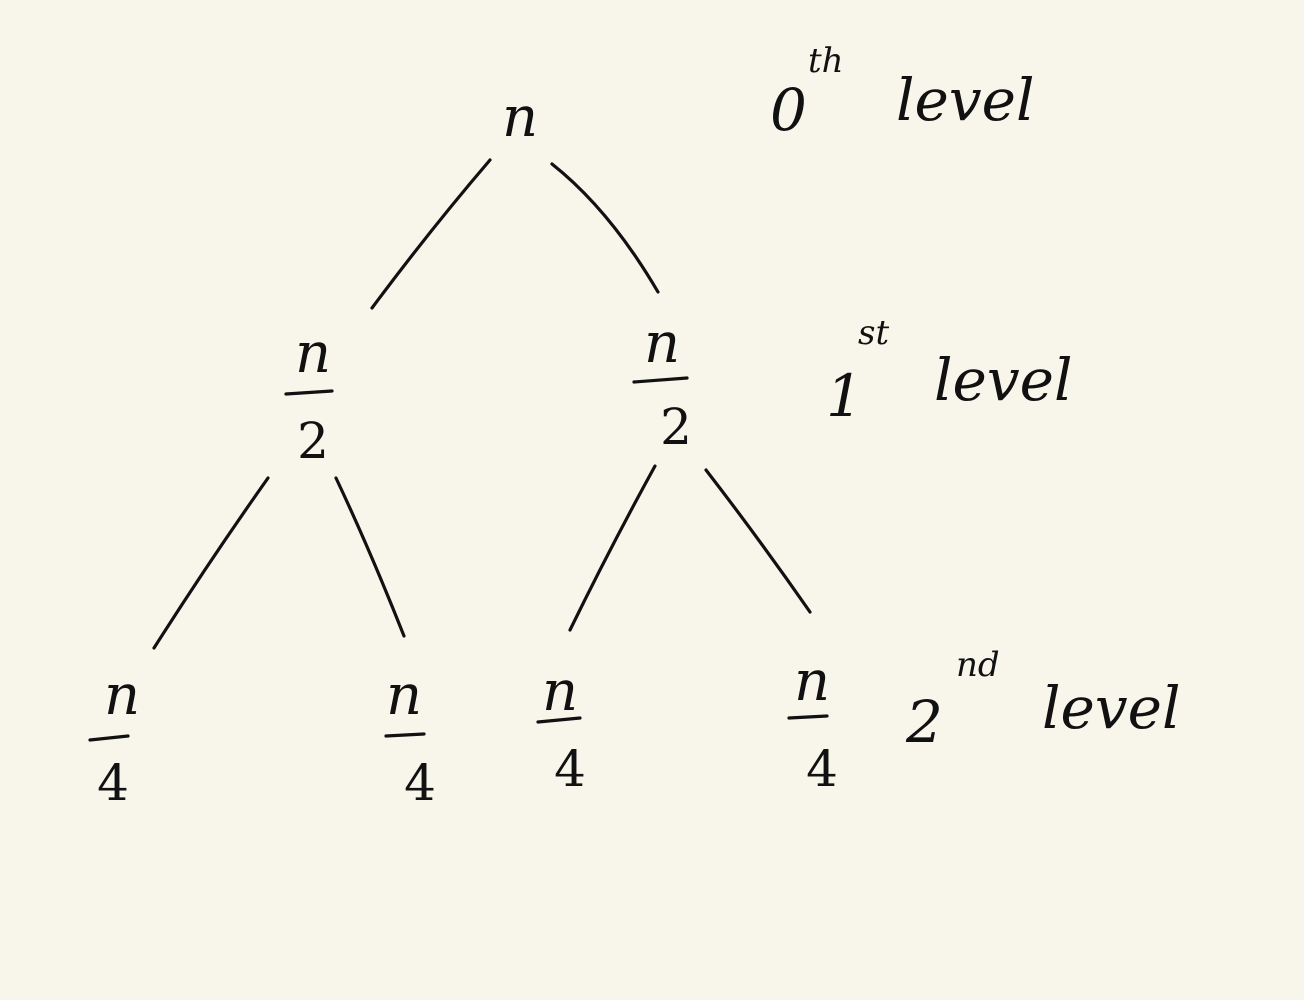 The height and width of the screenshot is (1000, 1304). I want to click on node-level-2-a: n 4, so click(114, 737).